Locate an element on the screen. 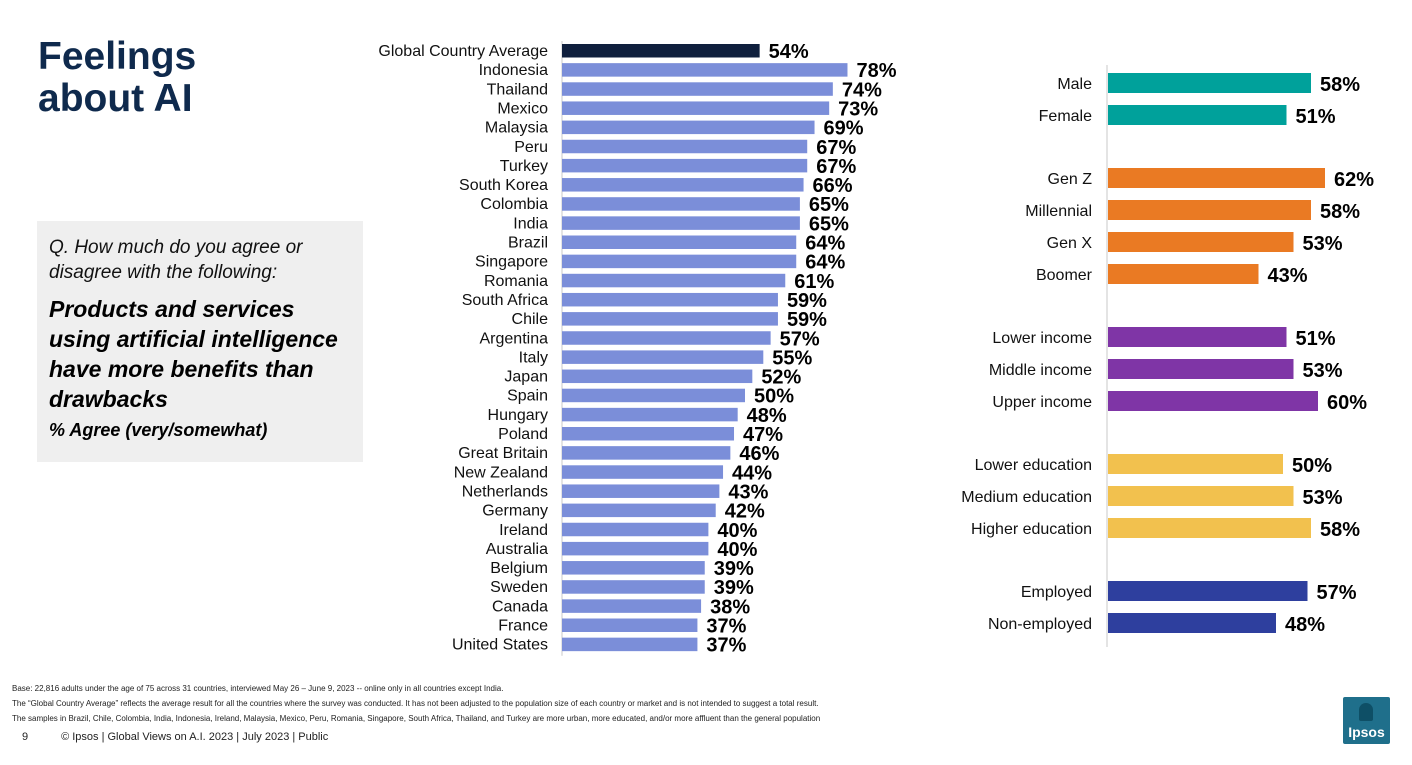 Image resolution: width=1412 pixels, height=765 pixels. ipsos-logo: Ipsos is located at coordinates (1366, 720).